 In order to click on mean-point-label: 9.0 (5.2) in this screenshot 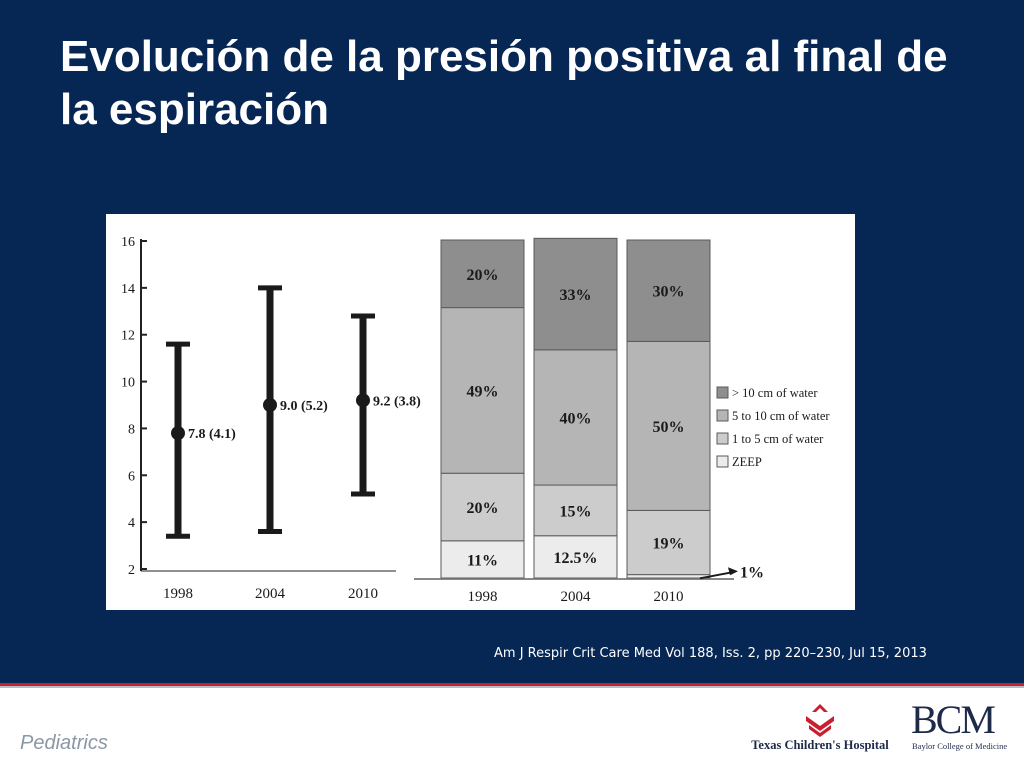, I will do `click(304, 406)`.